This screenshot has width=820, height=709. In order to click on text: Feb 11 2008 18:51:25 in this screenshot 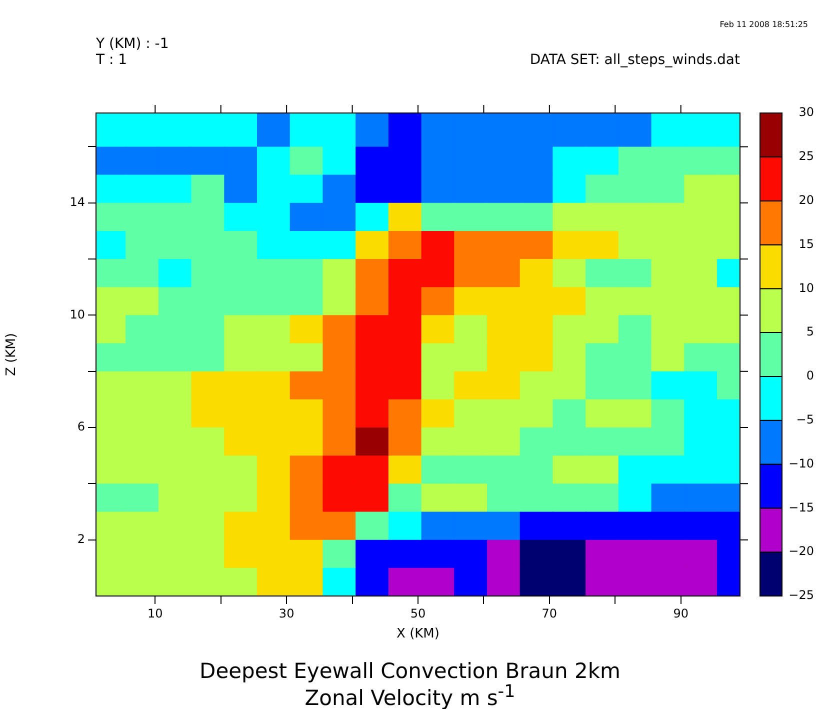, I will do `click(764, 24)`.